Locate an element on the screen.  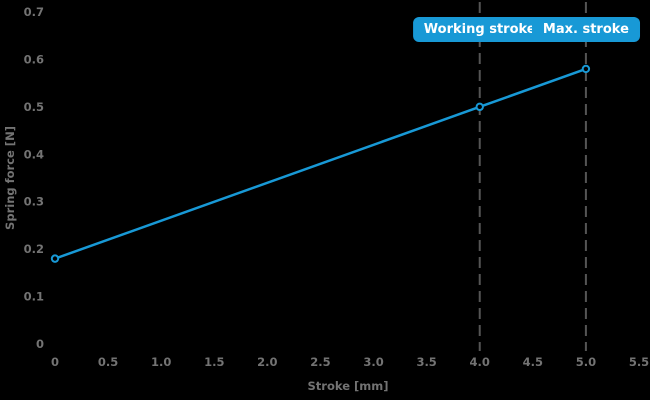
x-tick-label: 0.5 is located at coordinates (108, 362).